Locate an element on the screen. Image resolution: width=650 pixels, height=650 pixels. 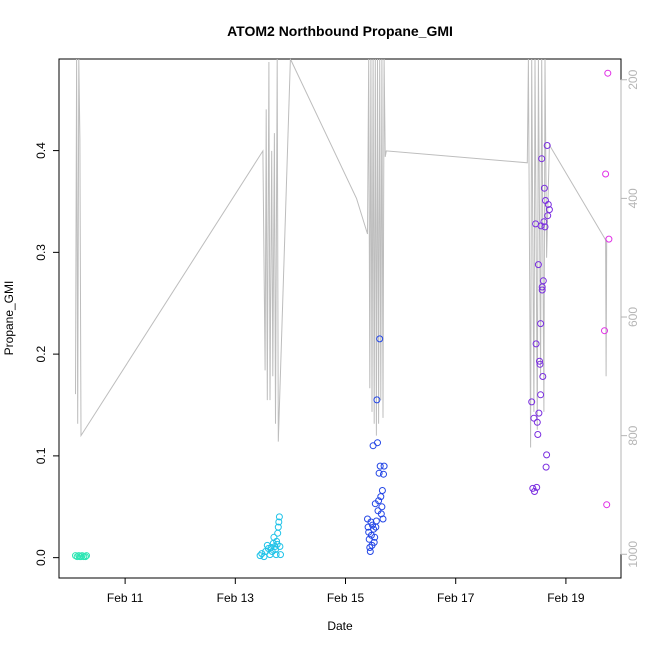
y-tick-label: 0.0 is located at coordinates (41, 557).